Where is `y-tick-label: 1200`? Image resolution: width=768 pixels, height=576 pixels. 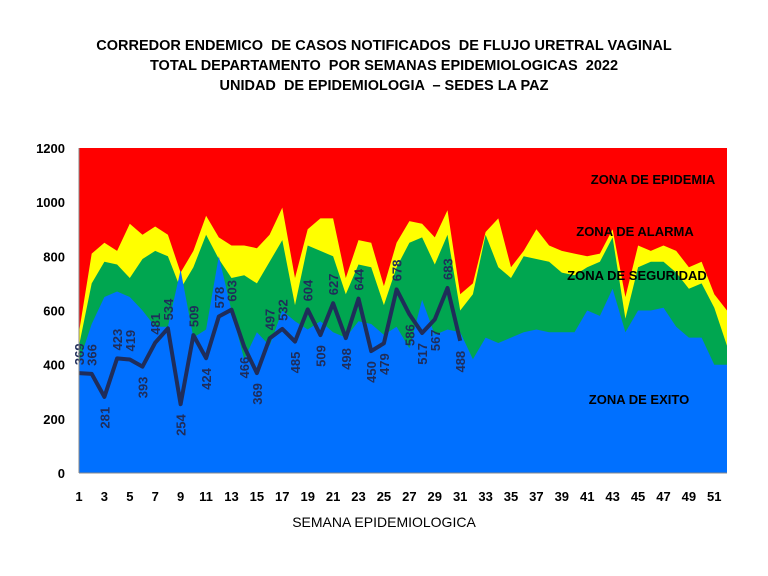
y-tick-label: 1200 is located at coordinates (50, 148).